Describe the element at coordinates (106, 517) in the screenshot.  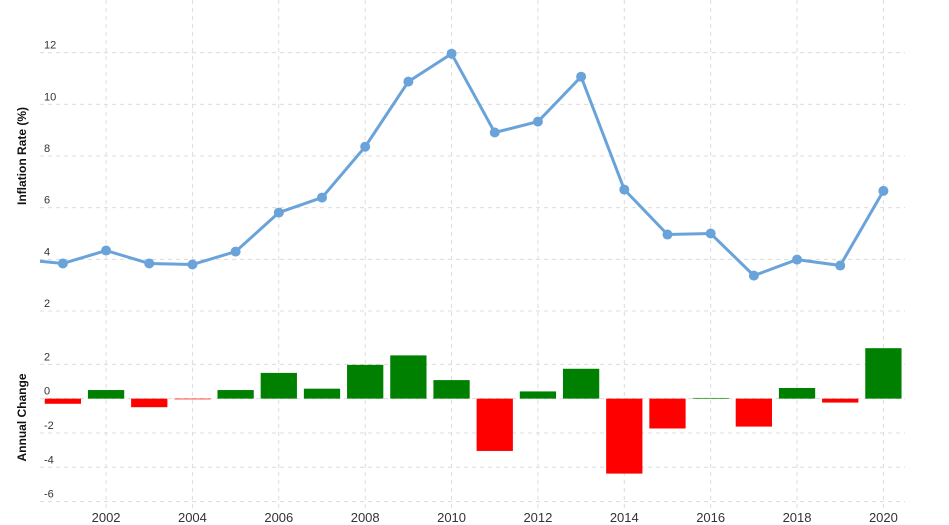
I see `x-tick-label: 2002` at that location.